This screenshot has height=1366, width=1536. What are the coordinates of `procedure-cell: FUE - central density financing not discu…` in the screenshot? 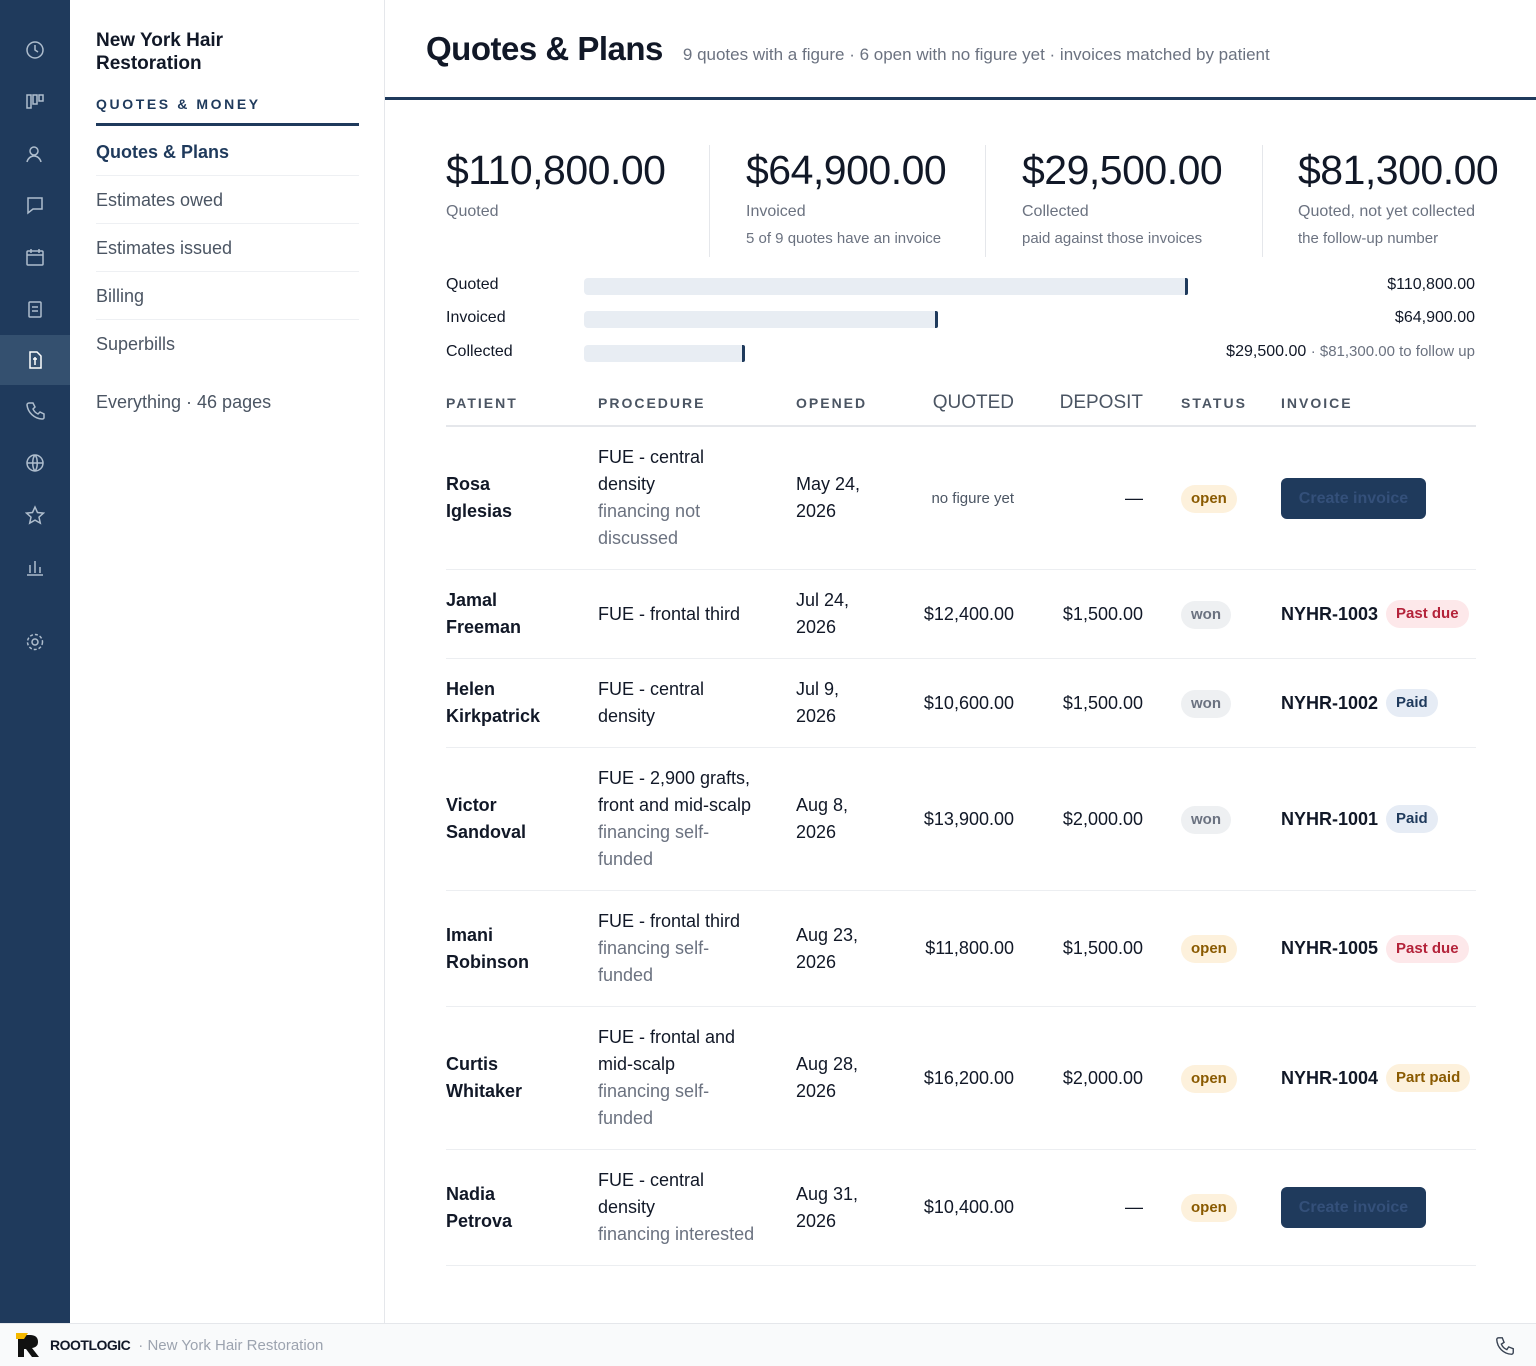 It's located at (678, 498).